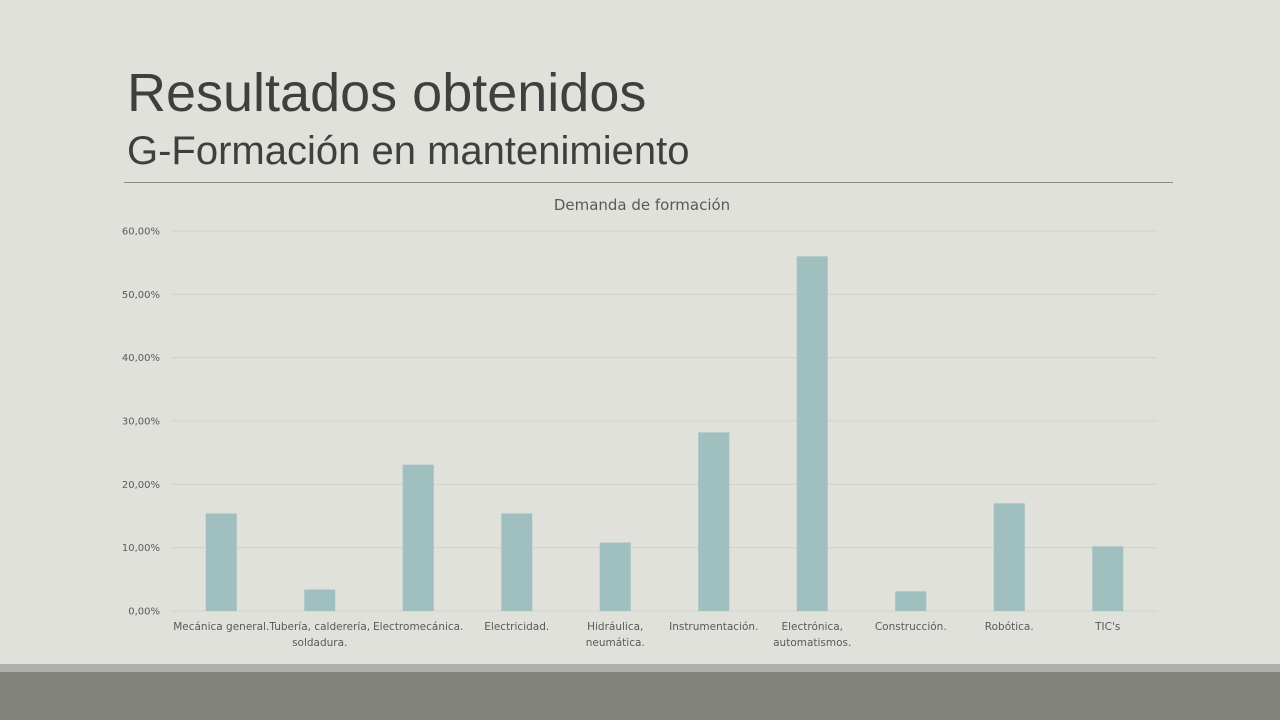  Describe the element at coordinates (642, 205) in the screenshot. I see `chart-title: Demanda de formación` at that location.